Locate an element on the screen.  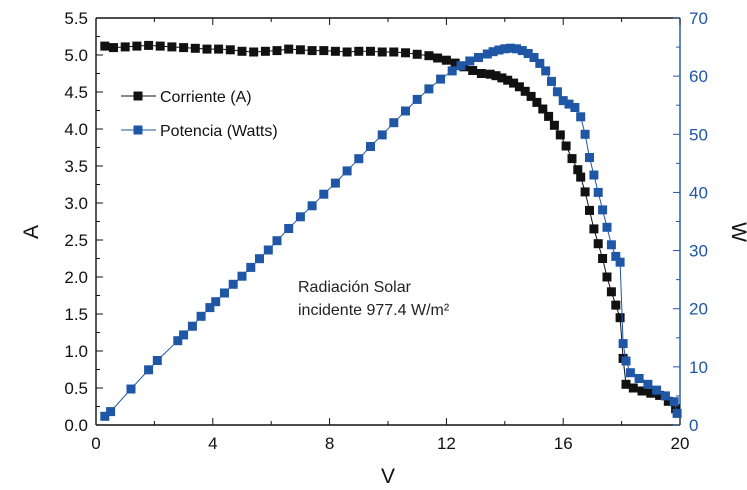
annotation: Radiación Solar incidente 977.4 W/m² is located at coordinates (374, 299).